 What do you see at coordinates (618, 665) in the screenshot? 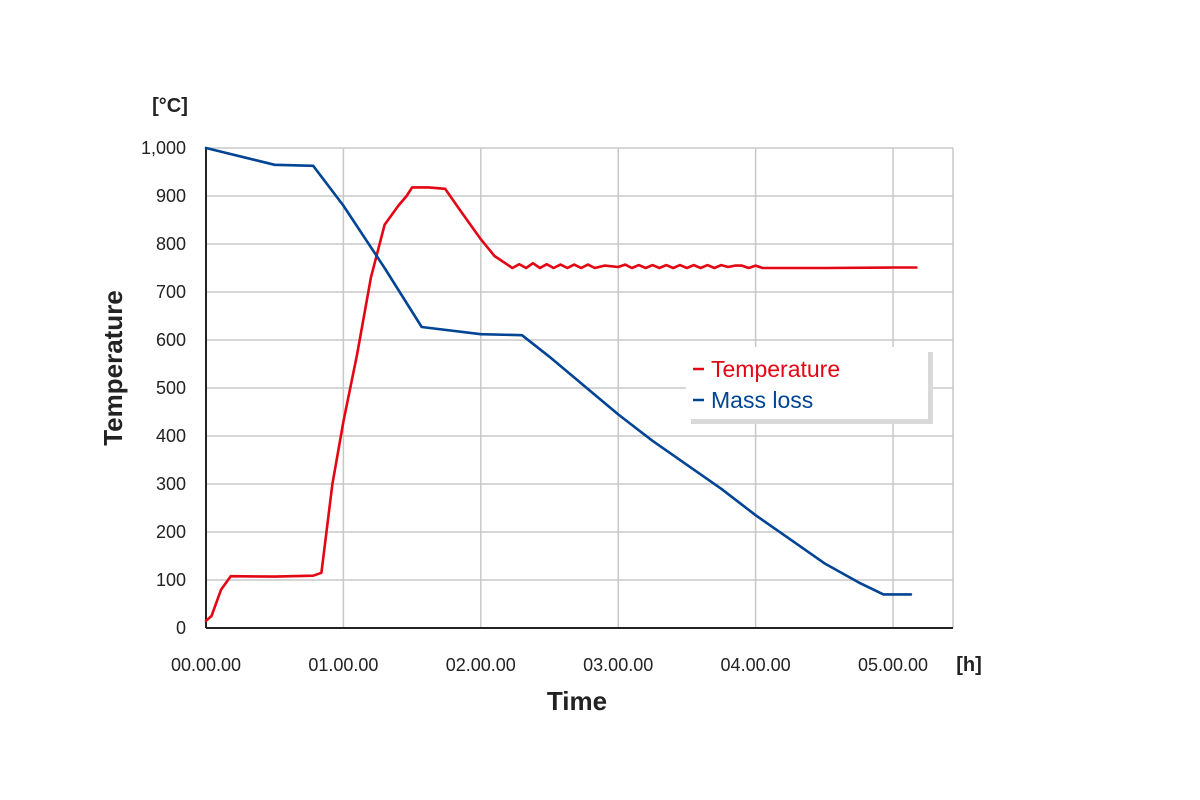
I see `x-tick-label: 03.00.00` at bounding box center [618, 665].